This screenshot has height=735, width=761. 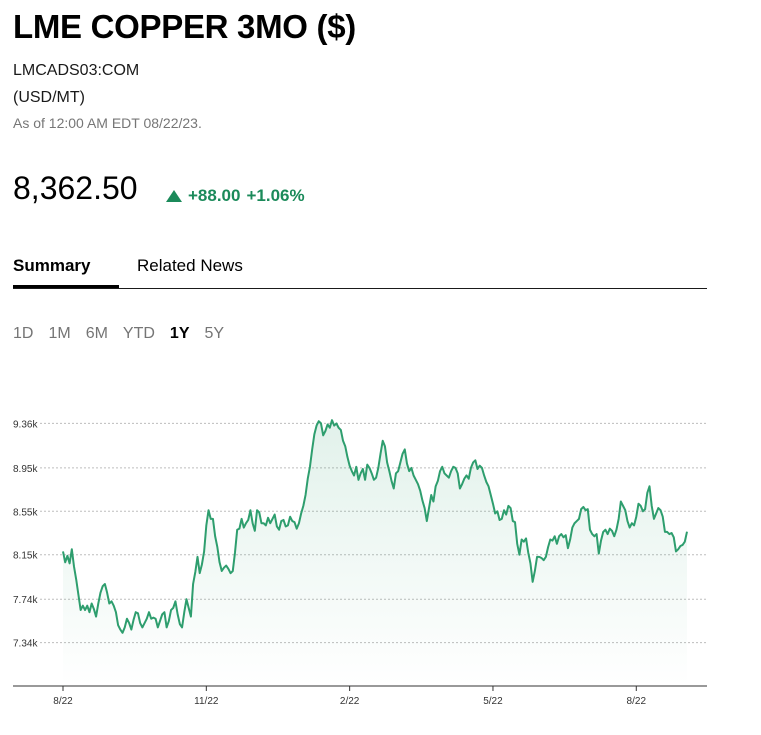 I want to click on range-6m: 6M, so click(x=96, y=333).